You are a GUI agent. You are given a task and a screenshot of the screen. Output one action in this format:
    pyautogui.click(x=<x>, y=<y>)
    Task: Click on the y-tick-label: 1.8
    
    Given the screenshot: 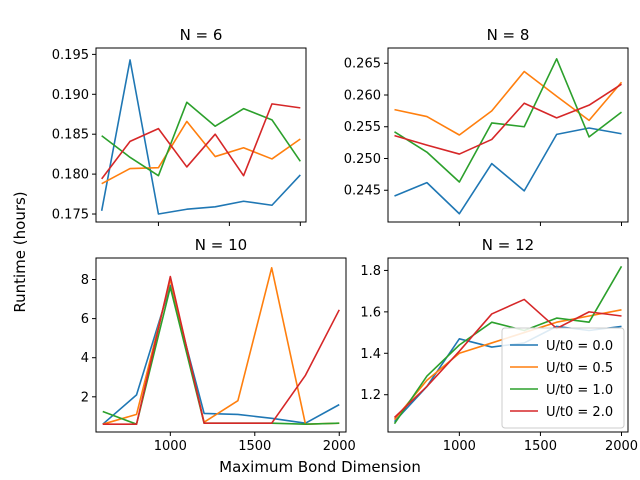 What is the action you would take?
    pyautogui.click(x=370, y=271)
    